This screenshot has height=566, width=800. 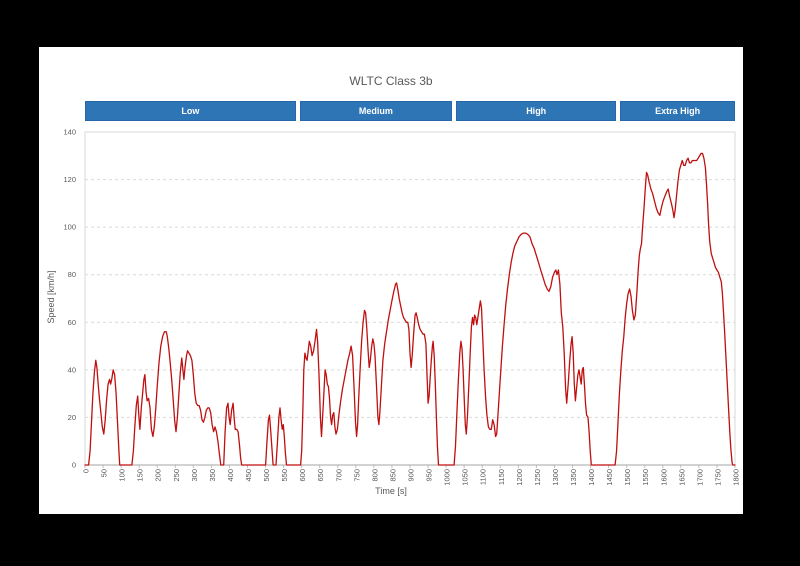 What do you see at coordinates (736, 477) in the screenshot?
I see `x-tick-label: 1800` at bounding box center [736, 477].